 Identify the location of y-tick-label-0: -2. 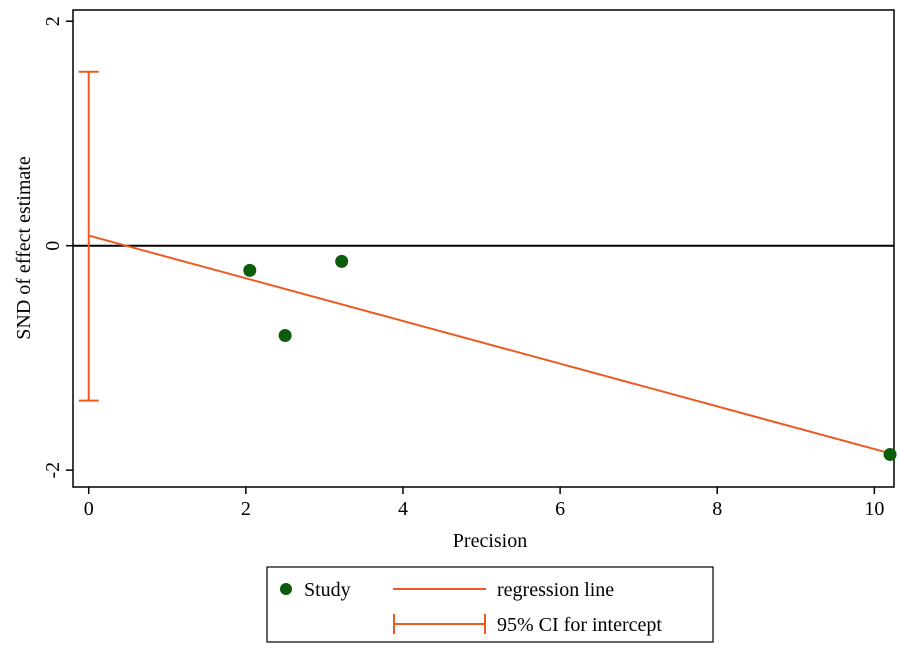
(53, 470).